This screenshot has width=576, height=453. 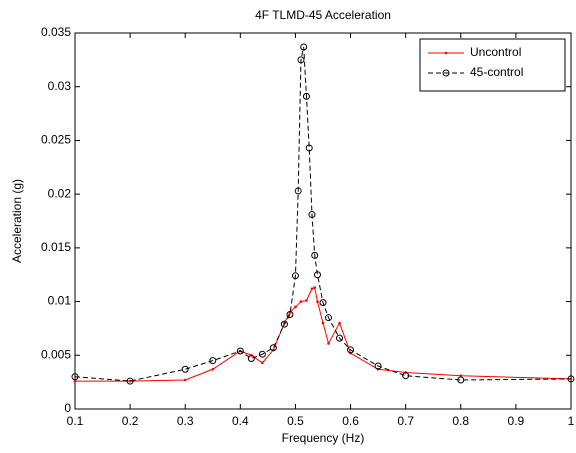 I want to click on x-tick-label: 0.3, so click(x=185, y=421).